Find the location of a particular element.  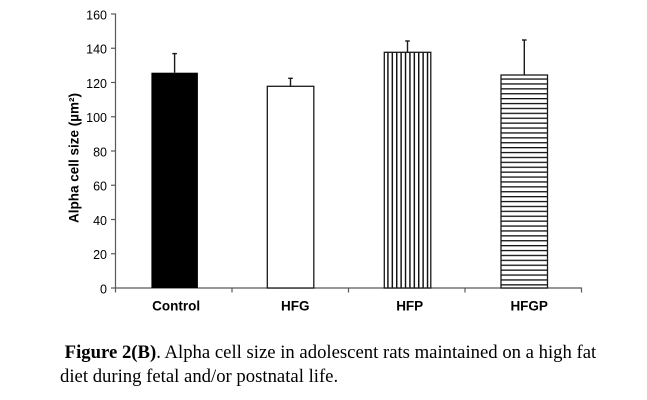

svg-text: 100 is located at coordinates (96, 118).